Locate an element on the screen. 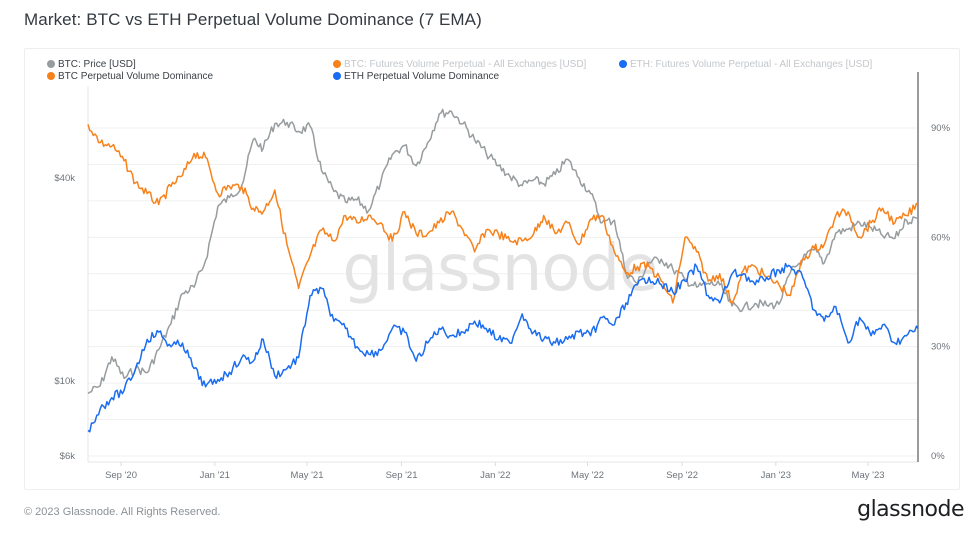 This screenshot has height=535, width=978. y-right-tick-label: 90% is located at coordinates (941, 128).